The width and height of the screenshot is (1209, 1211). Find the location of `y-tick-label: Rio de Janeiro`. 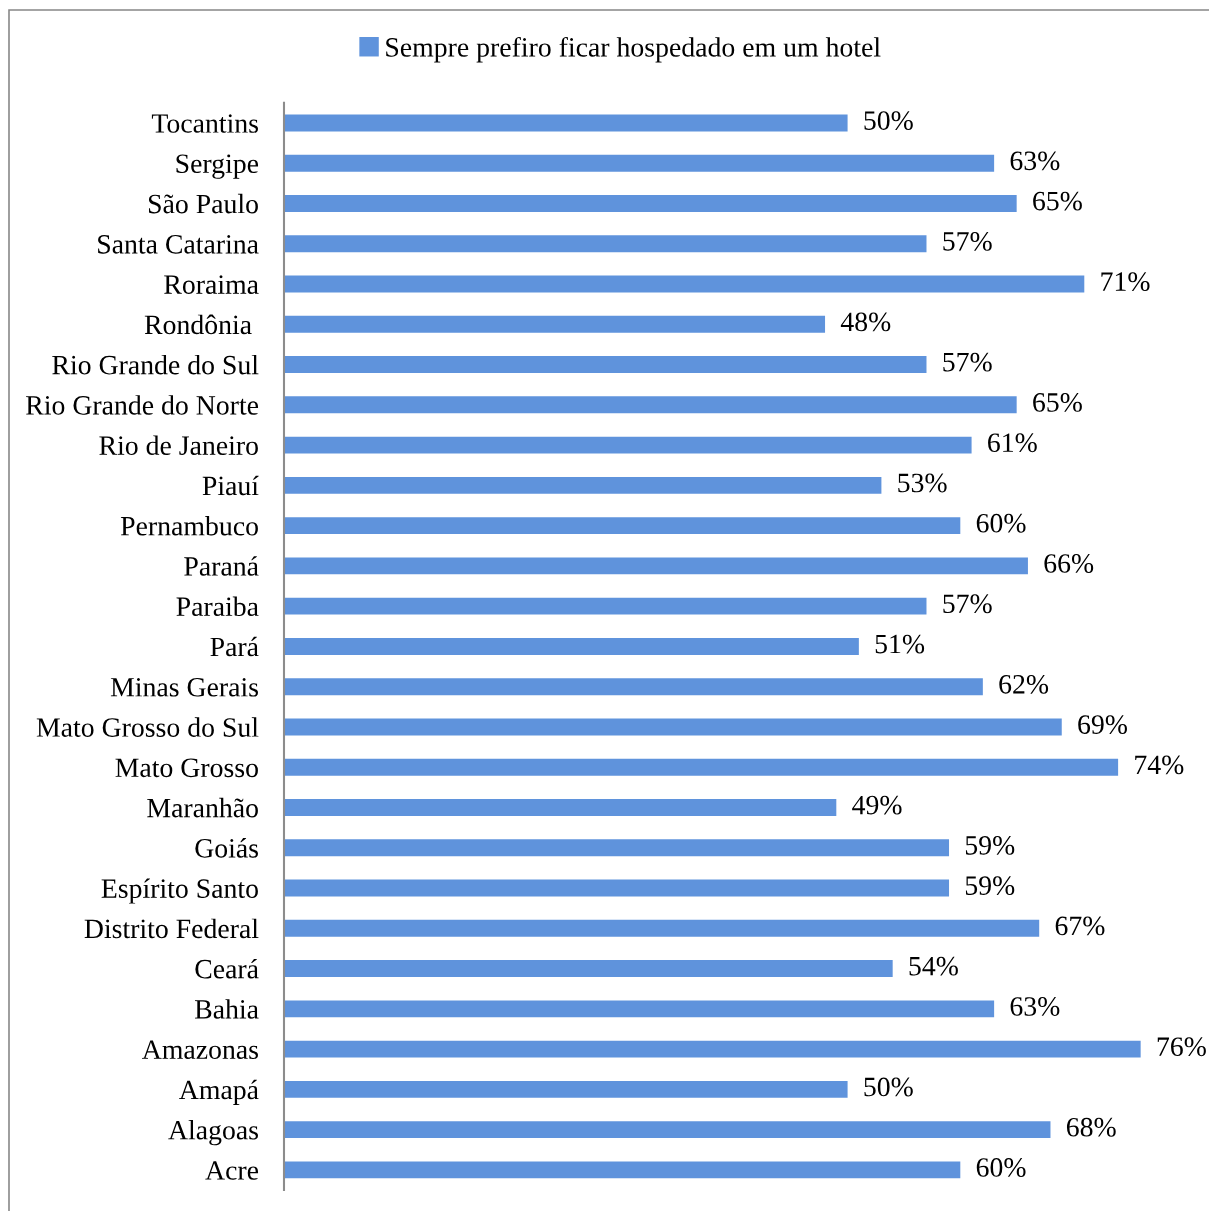

y-tick-label: Rio de Janeiro is located at coordinates (178, 445).